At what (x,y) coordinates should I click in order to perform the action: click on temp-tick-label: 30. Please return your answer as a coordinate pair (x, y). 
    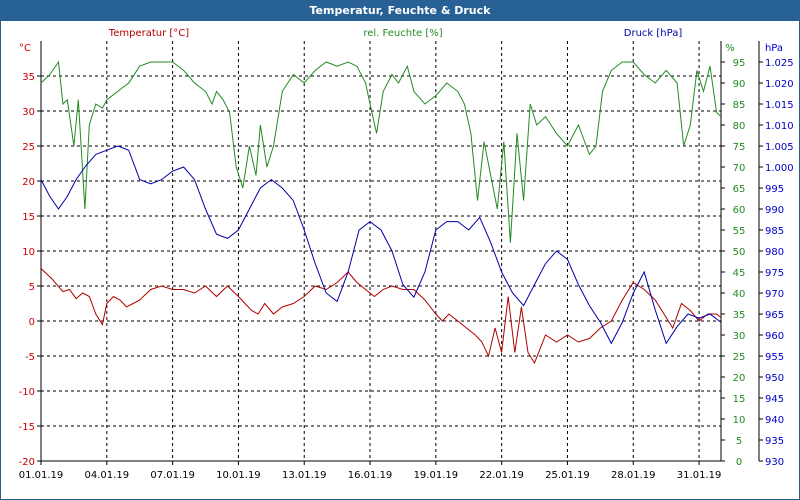
    Looking at the image, I should click on (28, 112).